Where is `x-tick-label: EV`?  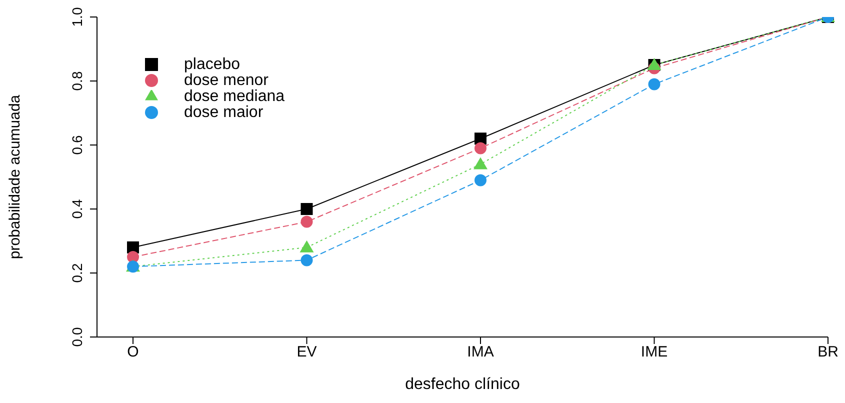 x-tick-label: EV is located at coordinates (306, 352).